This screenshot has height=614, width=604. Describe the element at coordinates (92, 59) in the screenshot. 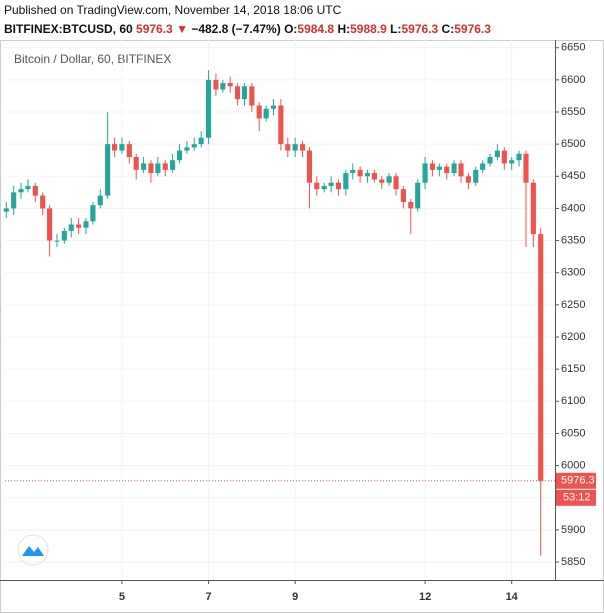

I see `chart-title: Bitcoin / Dollar, 60, BITFINEX` at that location.